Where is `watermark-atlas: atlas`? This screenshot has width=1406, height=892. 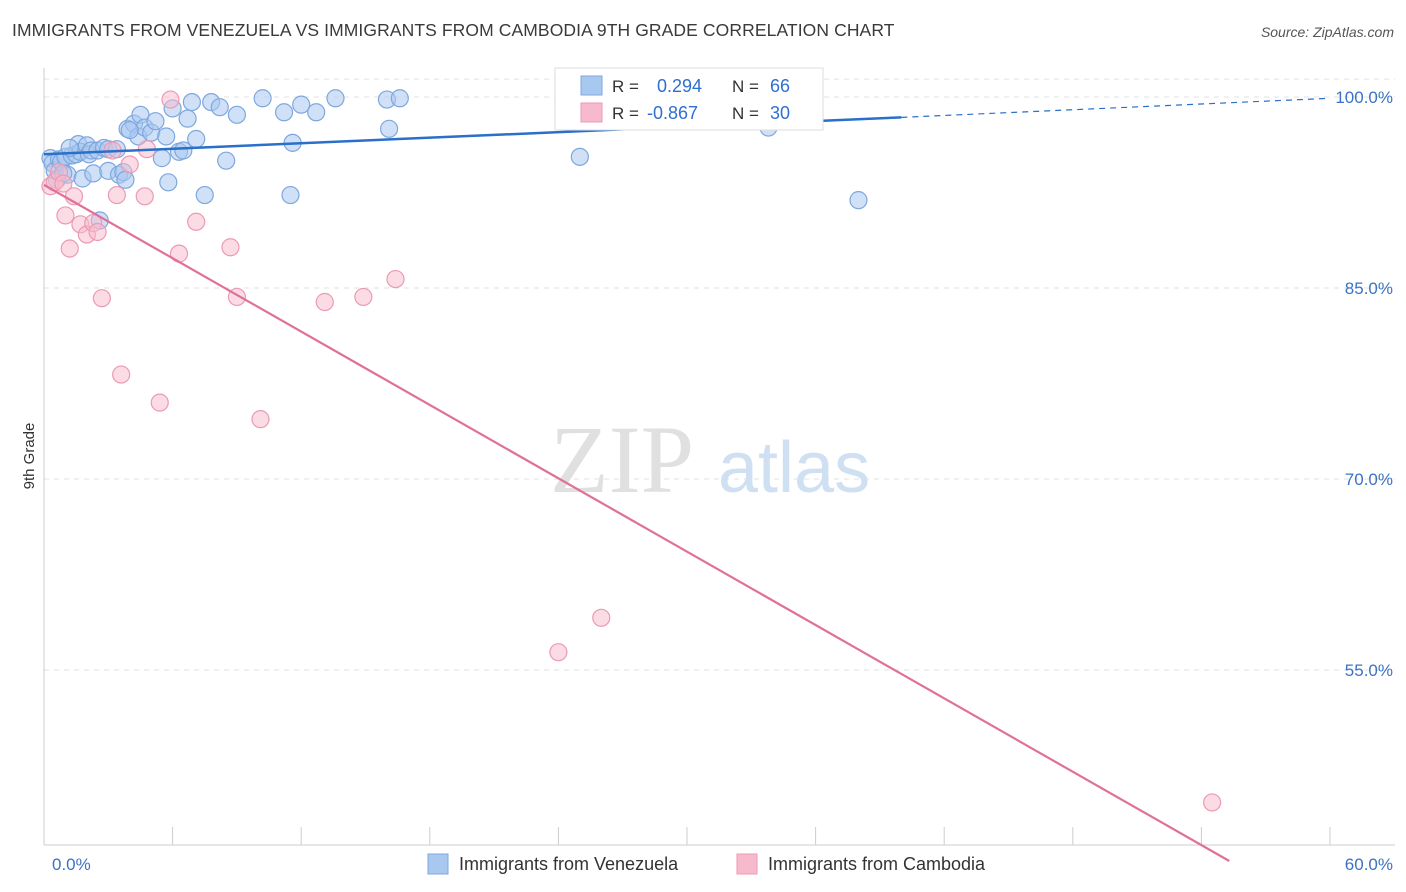 watermark-atlas: atlas is located at coordinates (794, 468).